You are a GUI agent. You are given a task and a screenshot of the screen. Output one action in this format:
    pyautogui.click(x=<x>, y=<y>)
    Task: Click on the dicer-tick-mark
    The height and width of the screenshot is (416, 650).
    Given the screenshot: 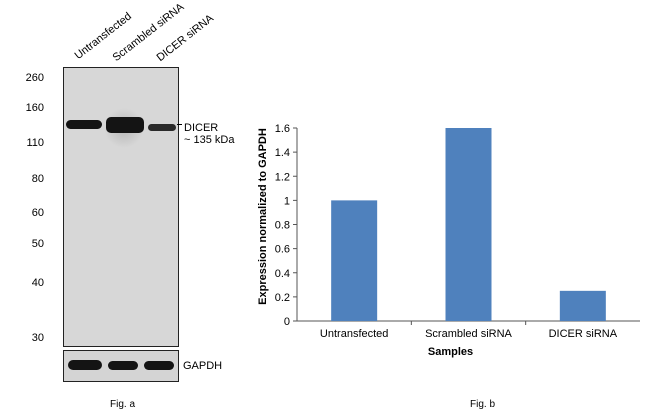 What is the action you would take?
    pyautogui.click(x=179, y=124)
    